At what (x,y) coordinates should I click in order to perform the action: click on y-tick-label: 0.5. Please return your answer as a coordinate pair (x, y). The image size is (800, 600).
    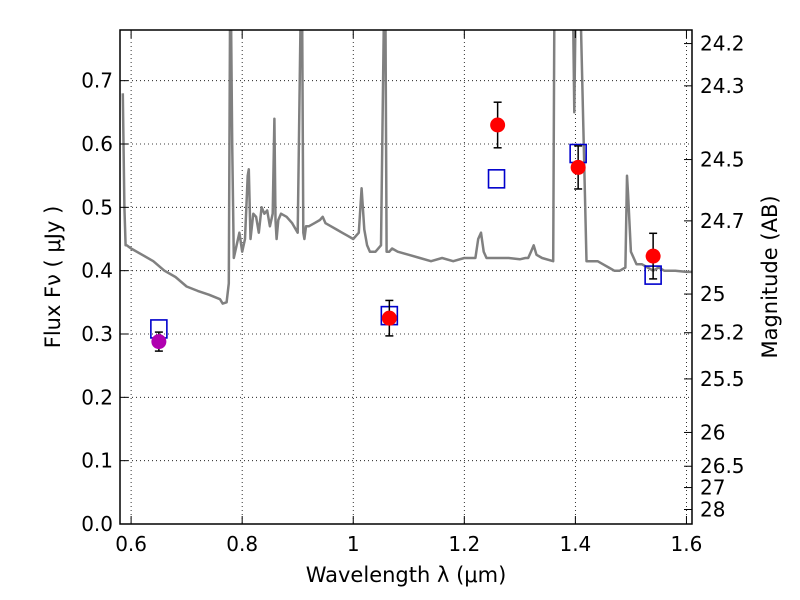
    Looking at the image, I should click on (97, 207).